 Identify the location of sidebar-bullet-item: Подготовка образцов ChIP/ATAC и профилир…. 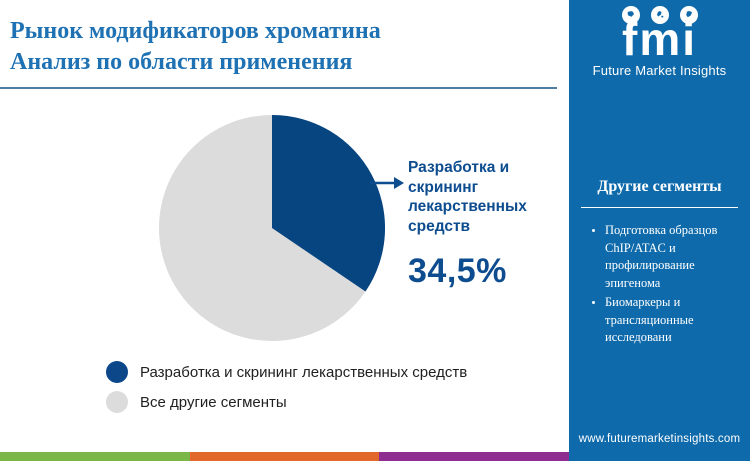
(675, 257).